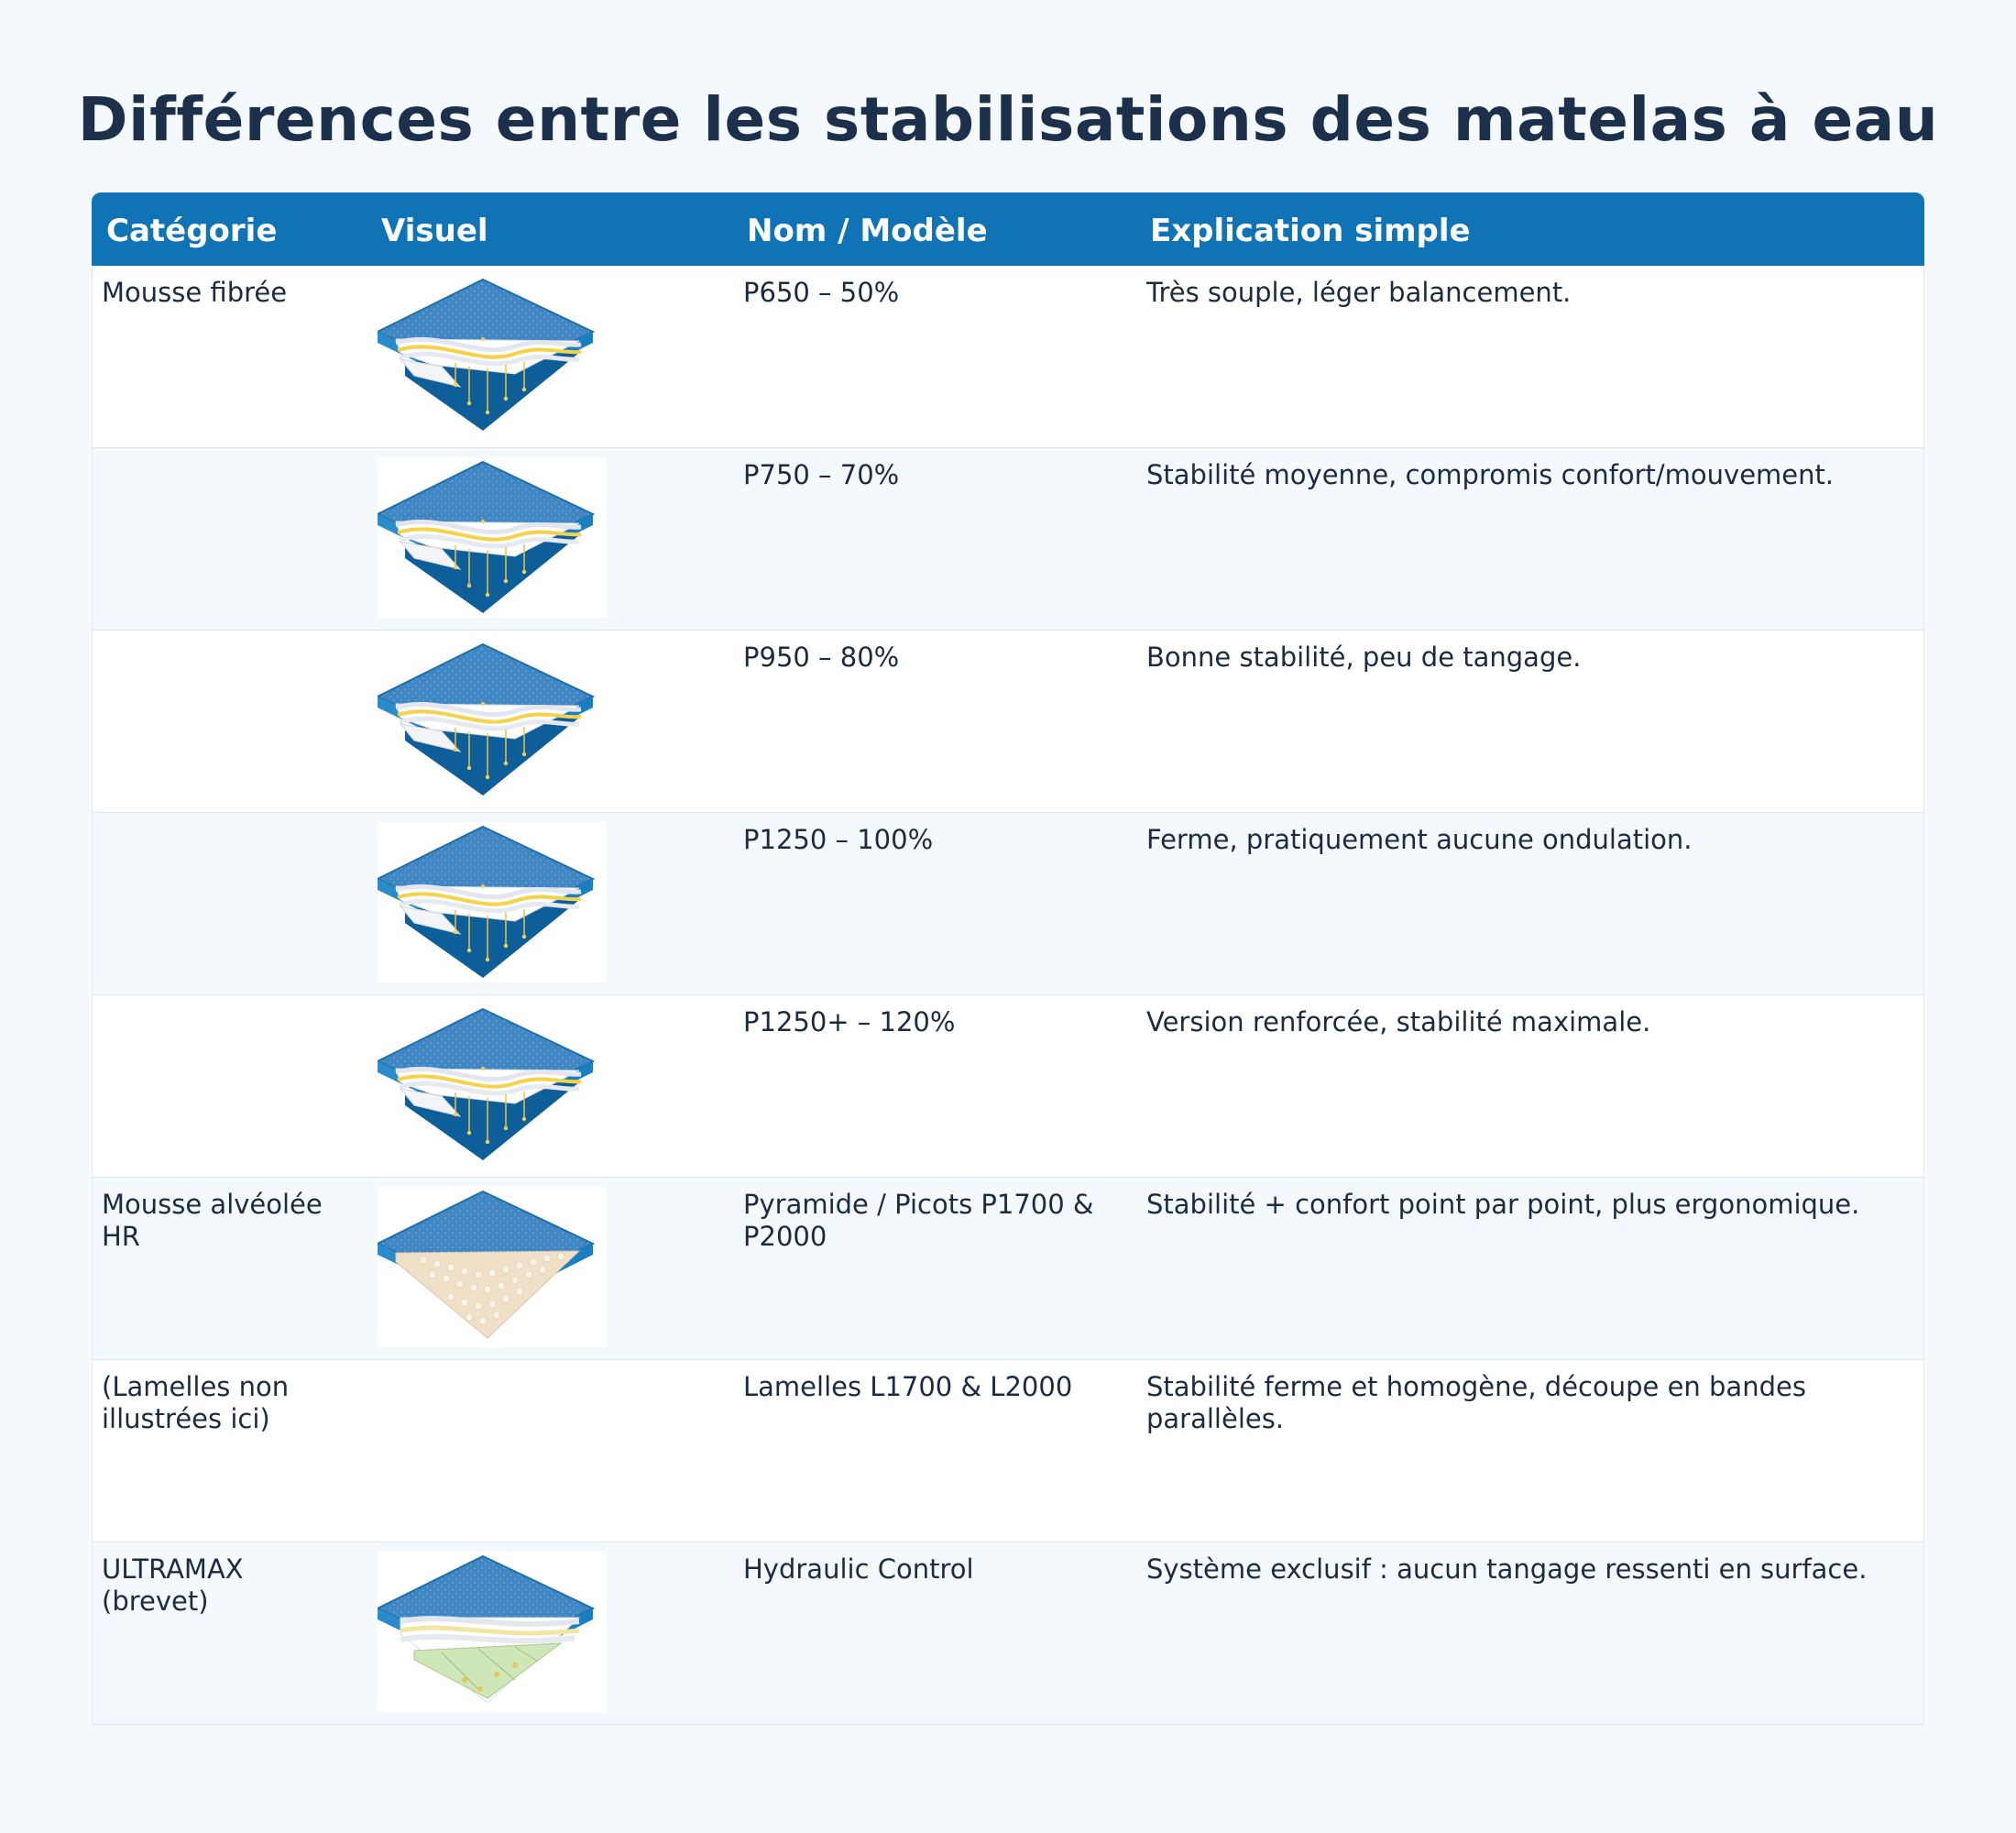  Describe the element at coordinates (867, 231) in the screenshot. I see `header-model: Nom / Modèle` at that location.